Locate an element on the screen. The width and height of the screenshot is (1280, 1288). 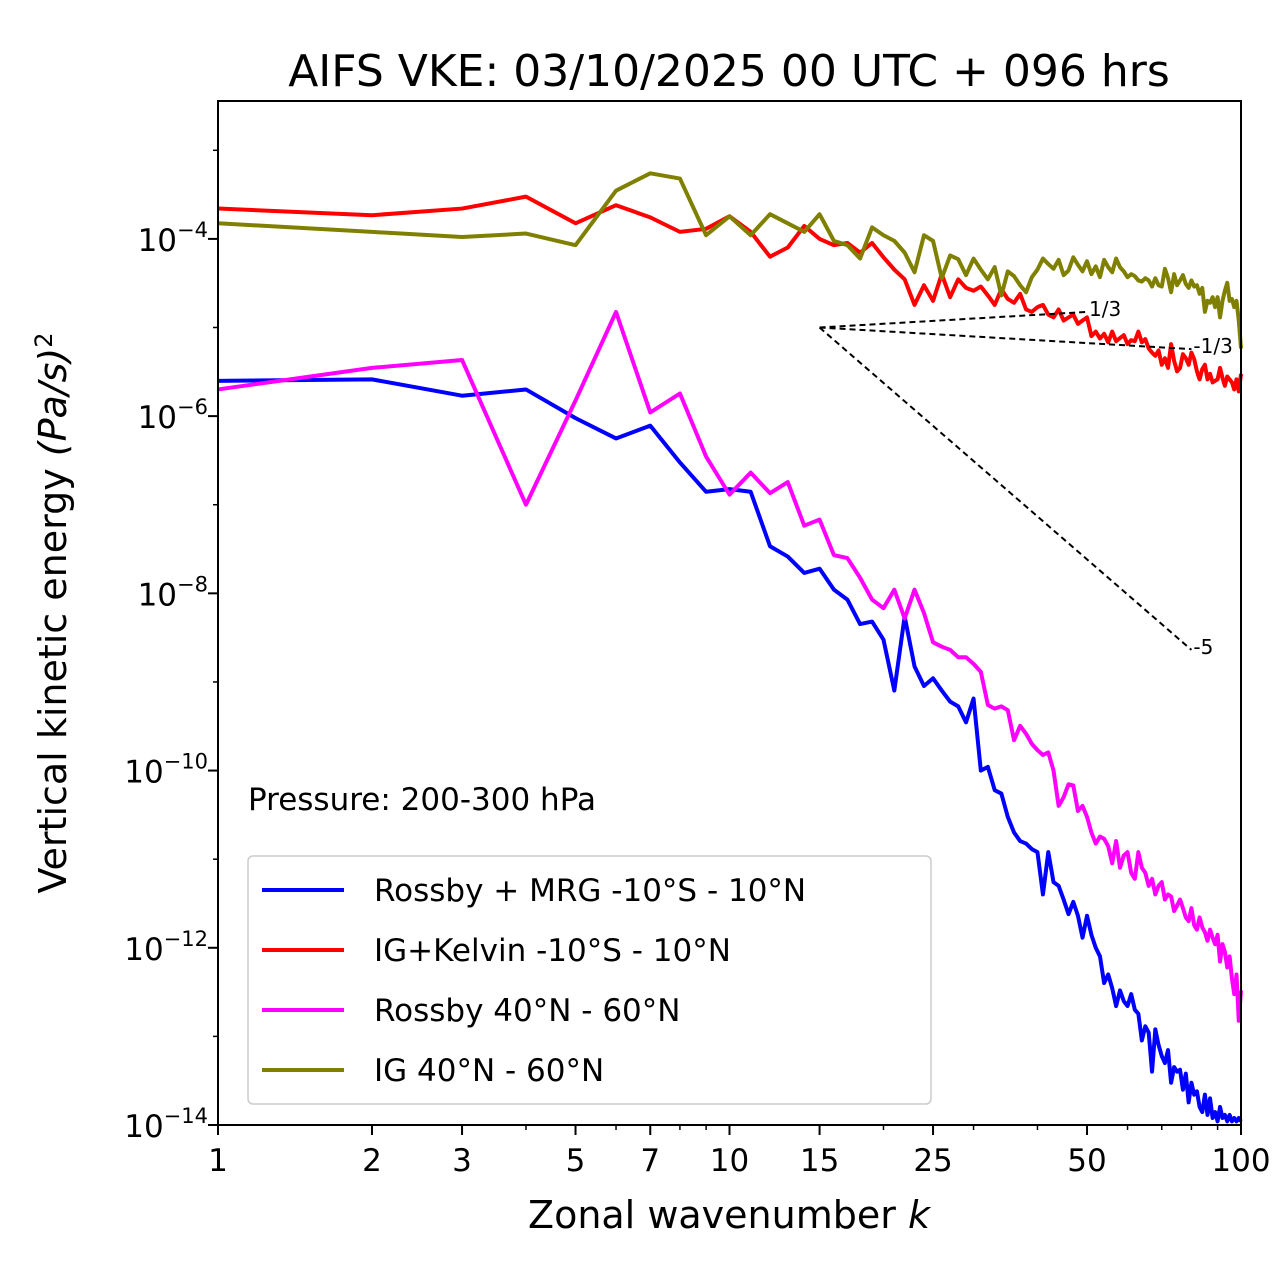
legend-label-ig-kelvin-10-s-10-n: IG+Kelvin -10°S - 10°N is located at coordinates (552, 951).